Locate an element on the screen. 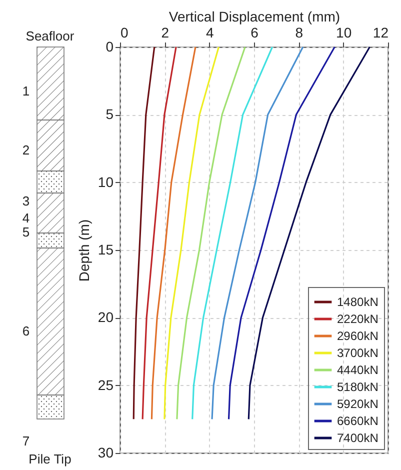  text: 1 is located at coordinates (26, 90).